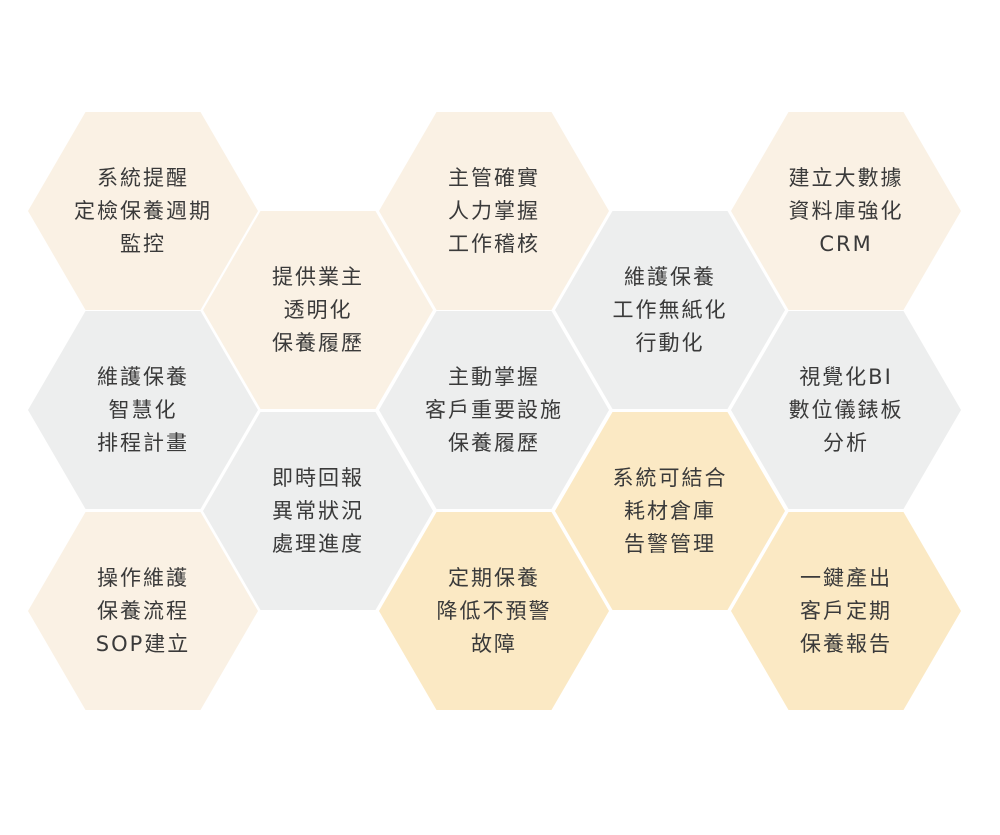 This screenshot has height=835, width=1000. What do you see at coordinates (670, 510) in the screenshot?
I see `hex-label: 系統可結合 耗材倉庫 告警管理` at bounding box center [670, 510].